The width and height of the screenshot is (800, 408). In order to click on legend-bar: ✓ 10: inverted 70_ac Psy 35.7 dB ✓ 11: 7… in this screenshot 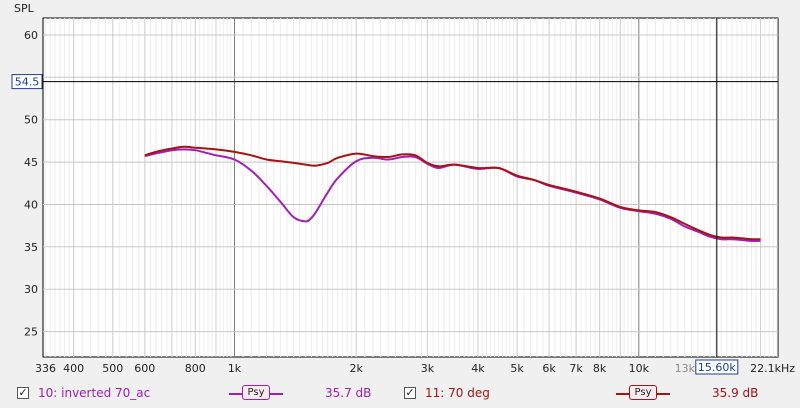, I will do `click(400, 394)`.